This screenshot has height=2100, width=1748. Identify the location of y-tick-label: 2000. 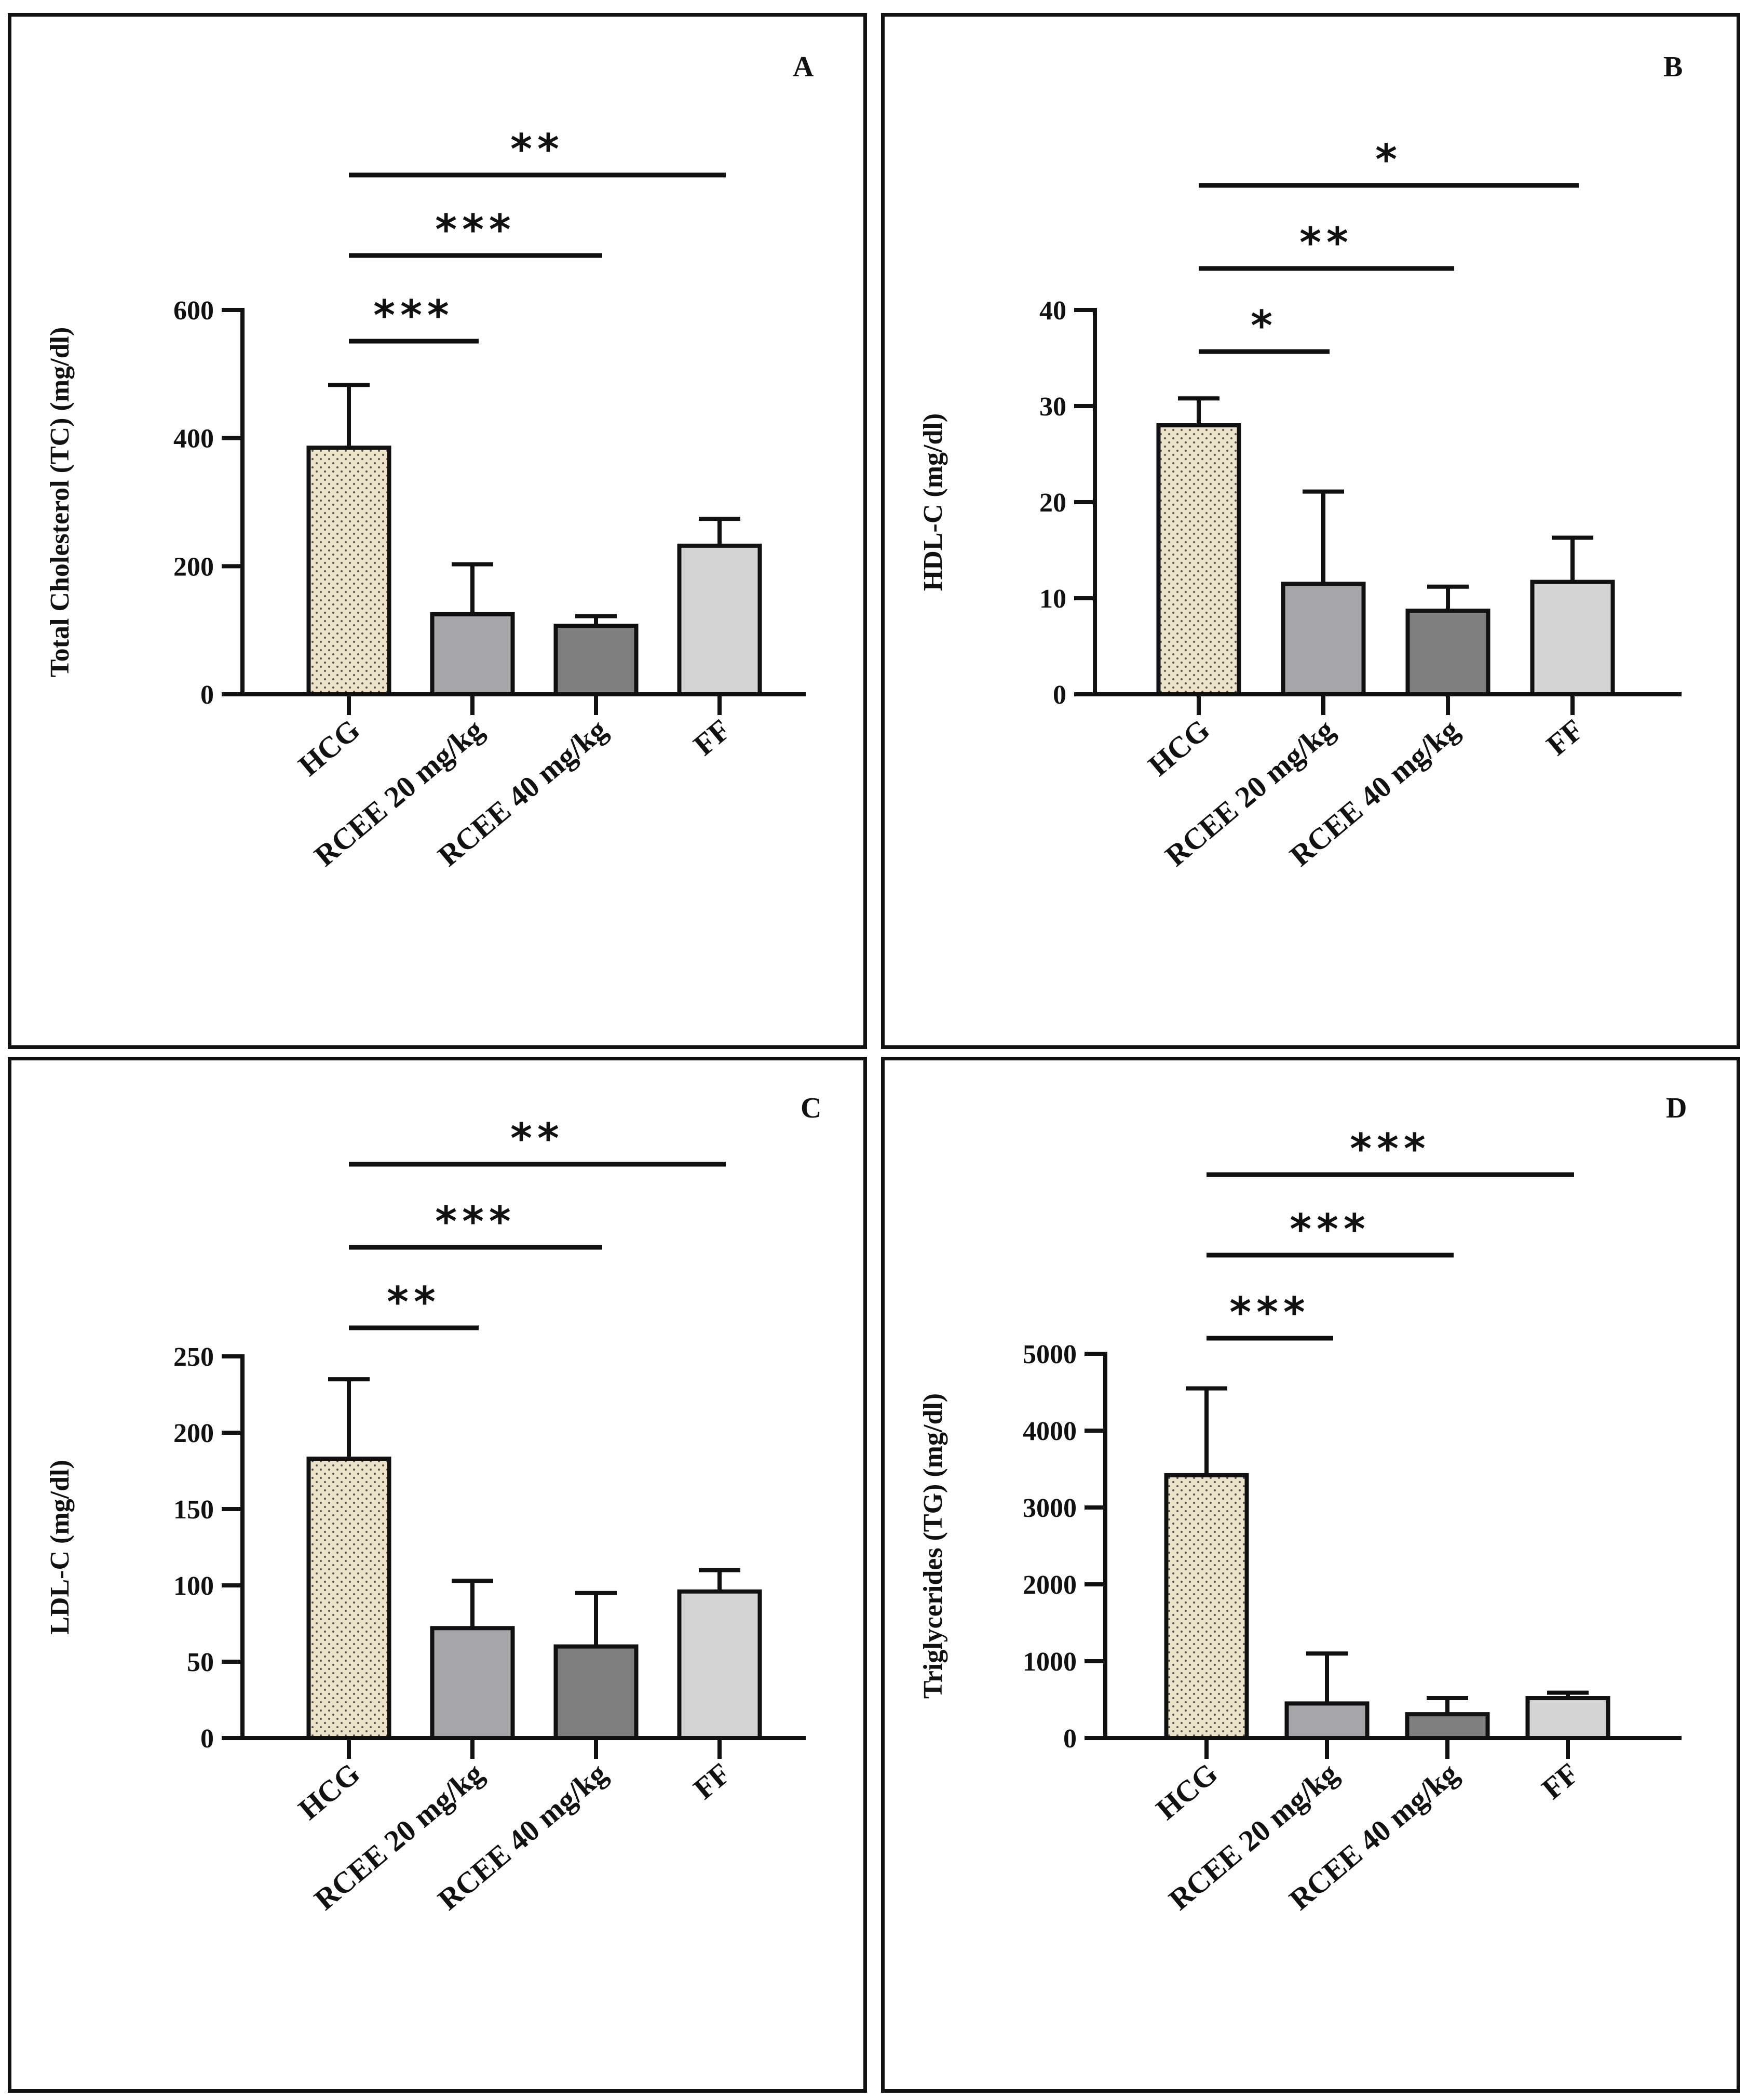
(1050, 1585).